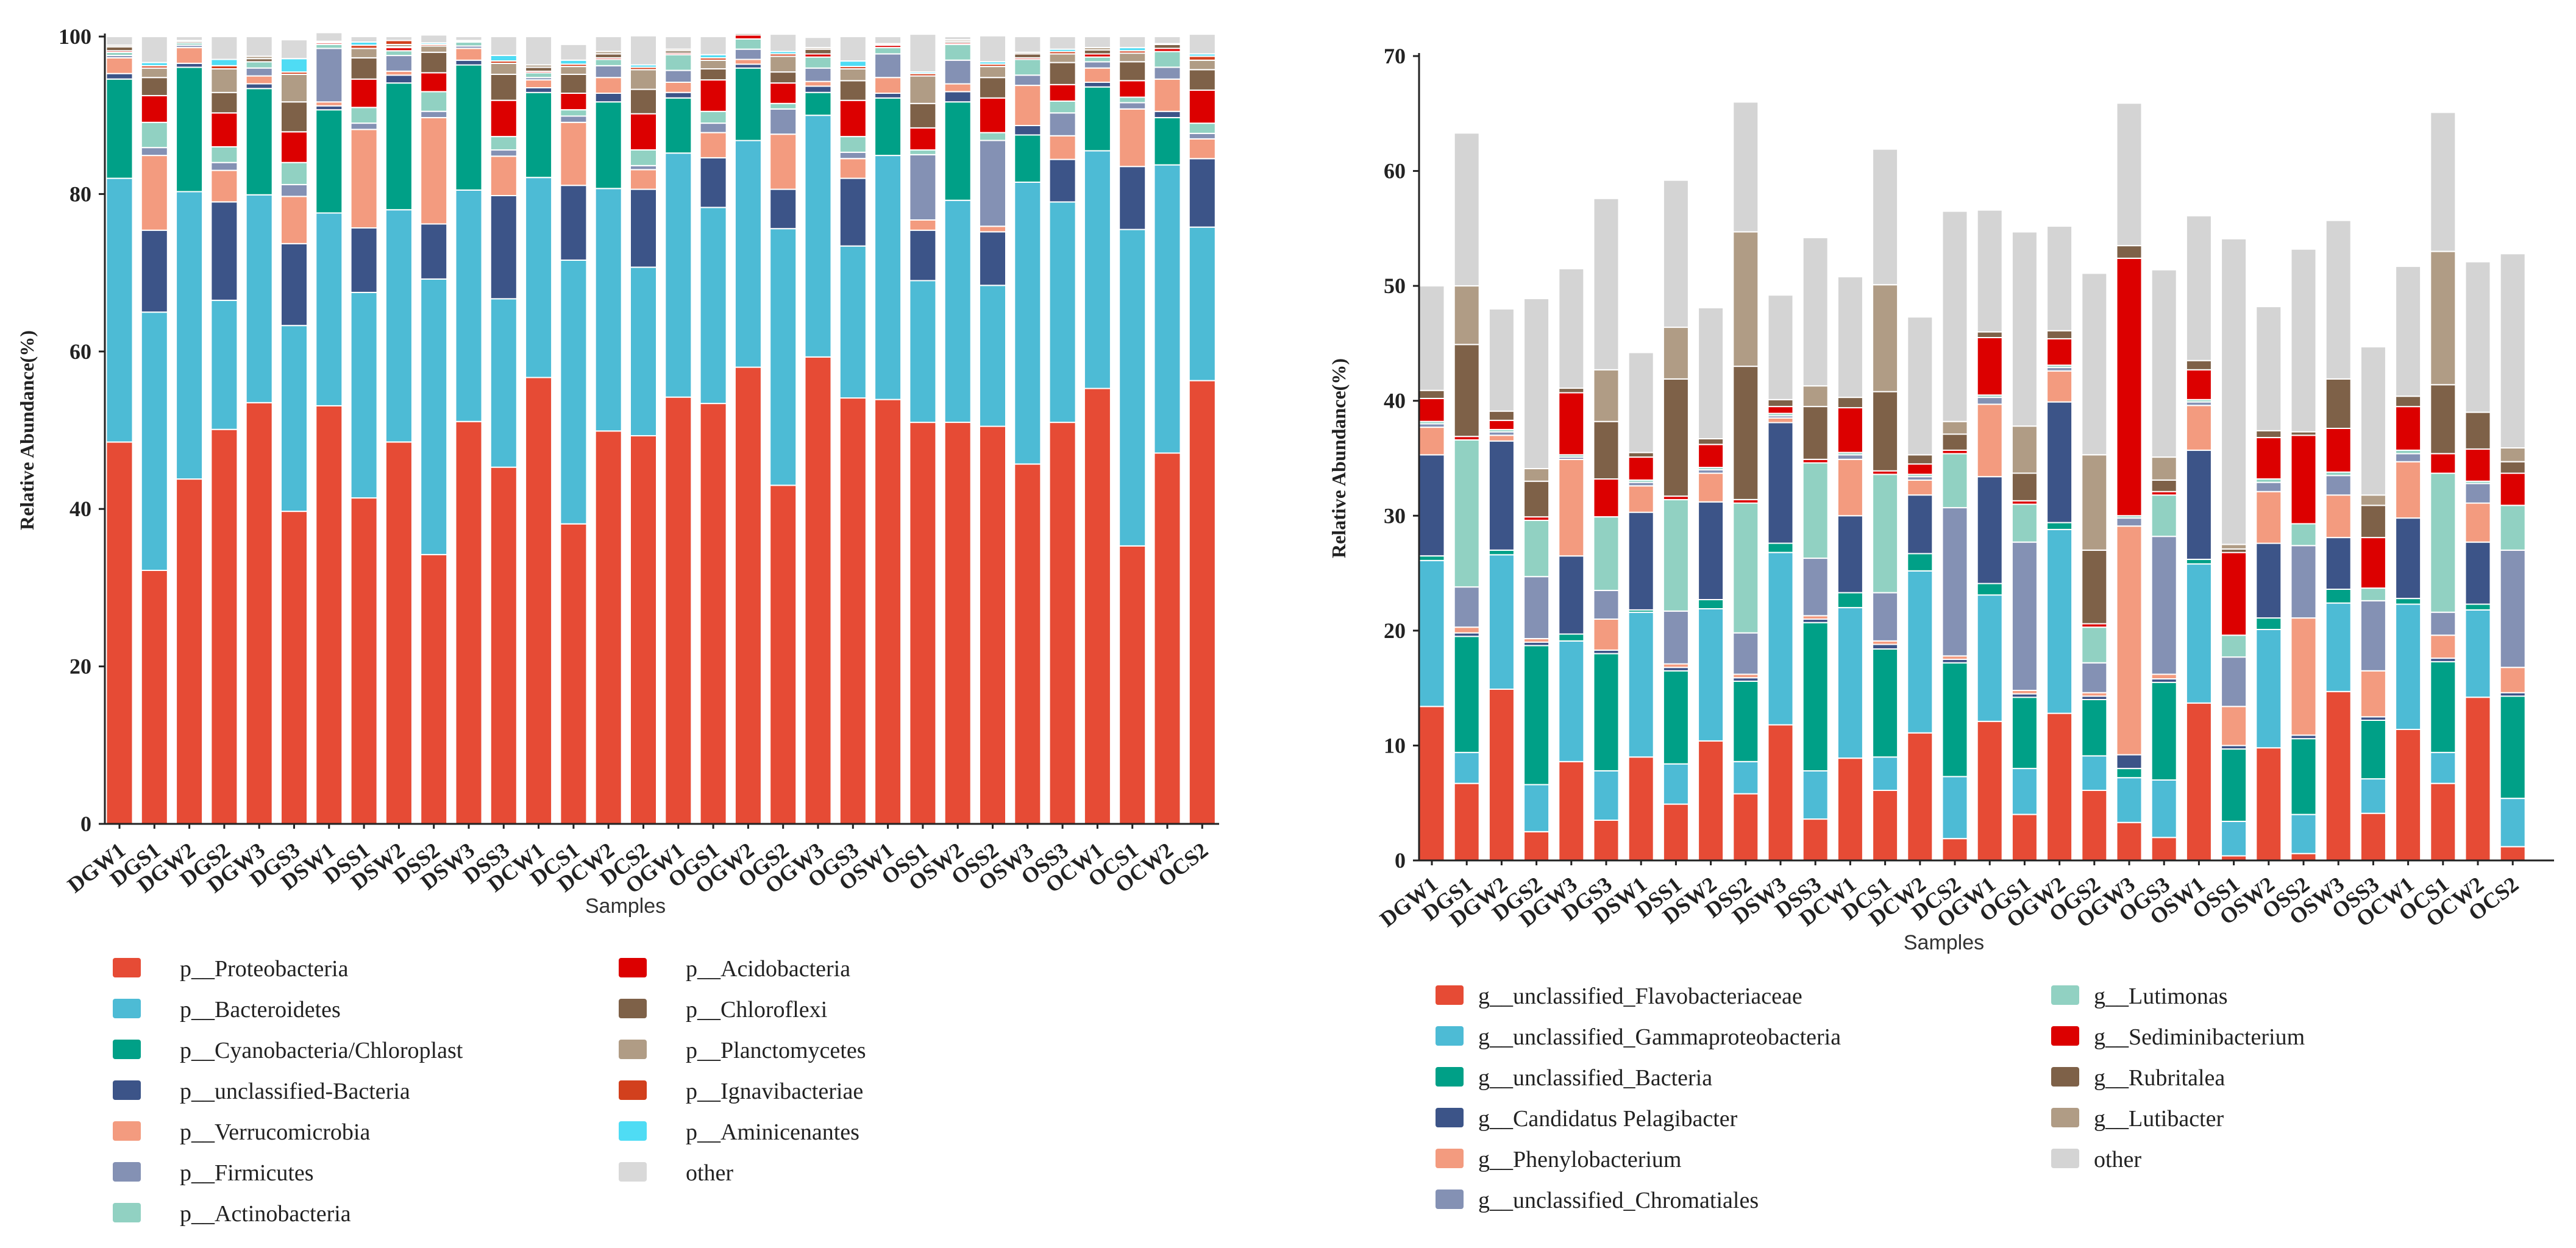 The height and width of the screenshot is (1248, 2576). I want to click on y-tick-label: 60, so click(80, 351).